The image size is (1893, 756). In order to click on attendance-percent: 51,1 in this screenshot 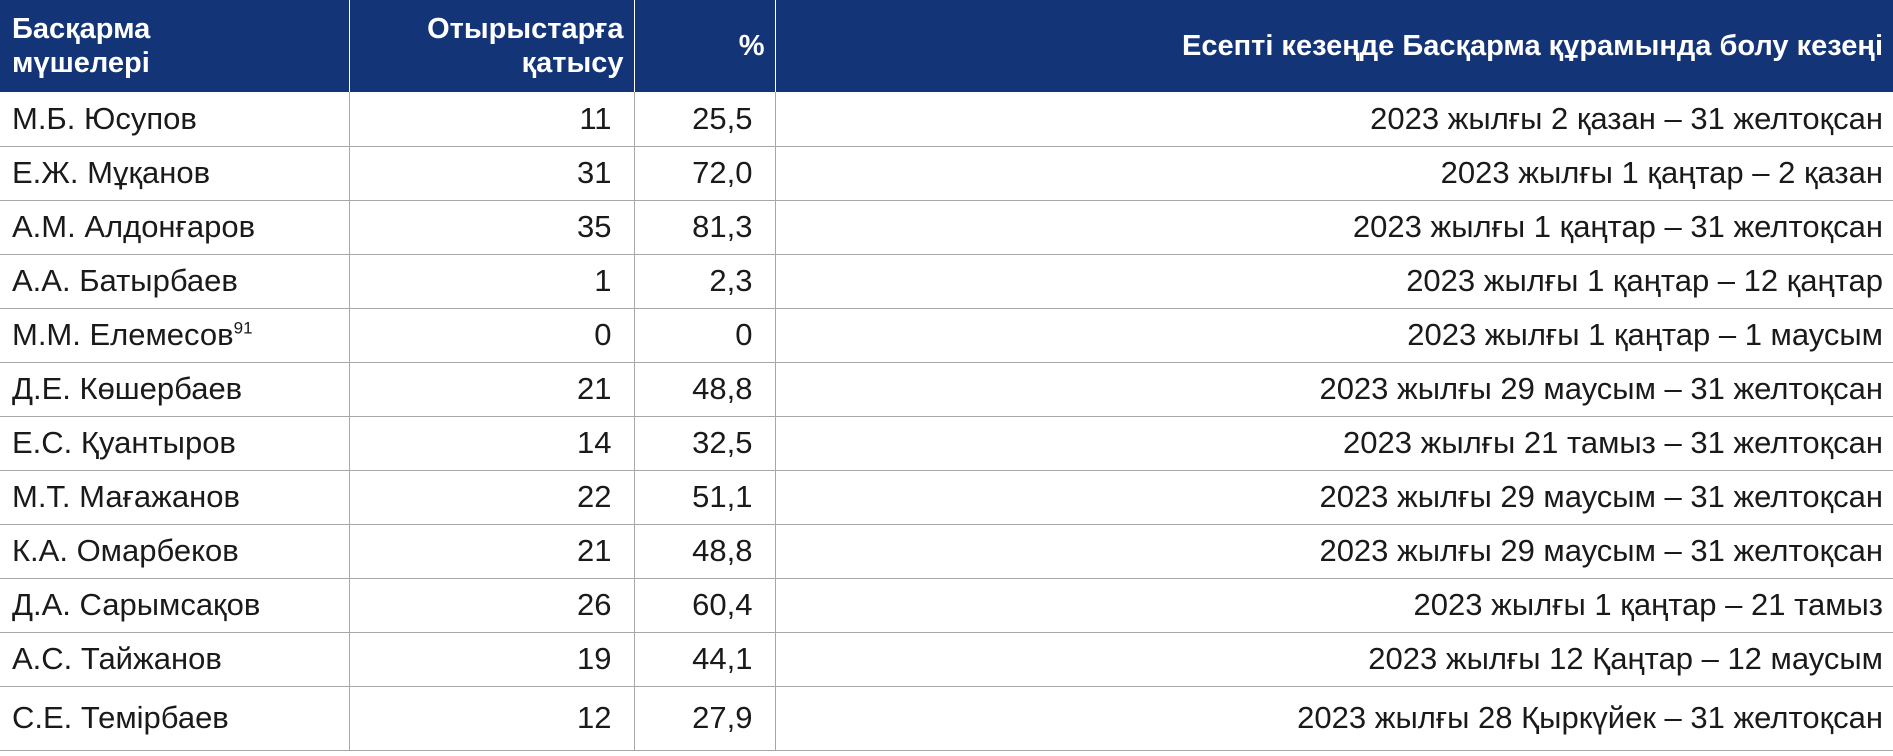, I will do `click(705, 497)`.